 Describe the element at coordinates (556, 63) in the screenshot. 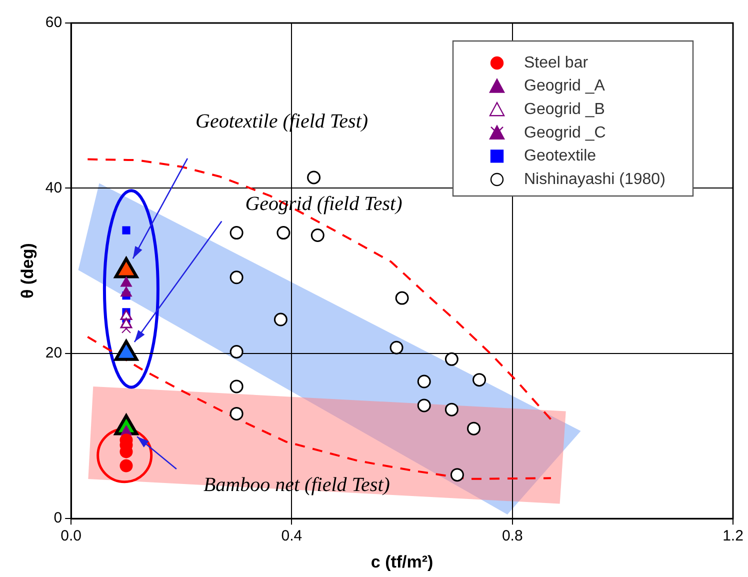

I see `legend-label: Steel bar` at that location.